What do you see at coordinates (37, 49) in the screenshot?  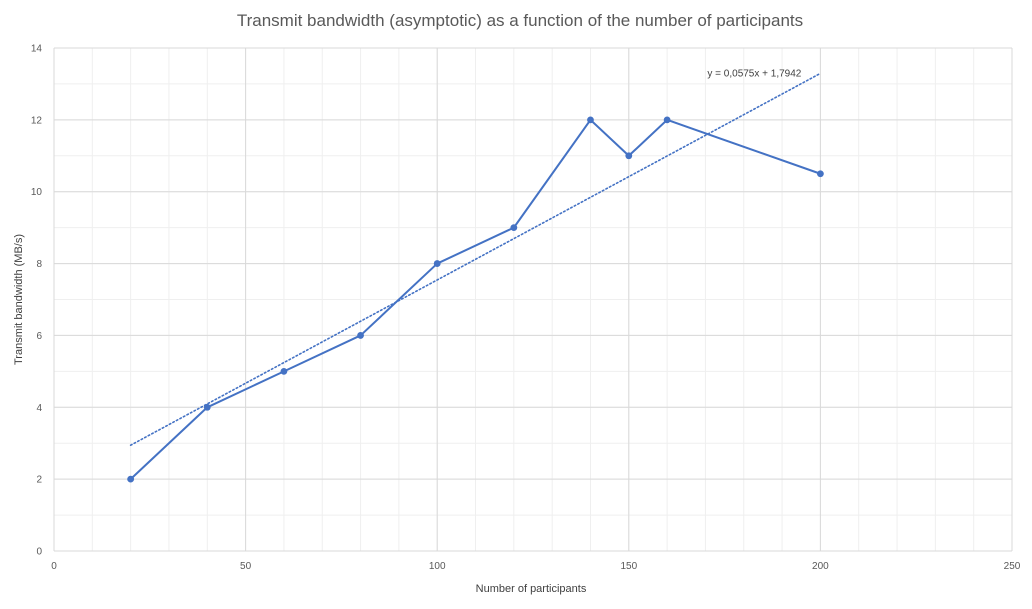 I see `y-tick-label: 14` at bounding box center [37, 49].